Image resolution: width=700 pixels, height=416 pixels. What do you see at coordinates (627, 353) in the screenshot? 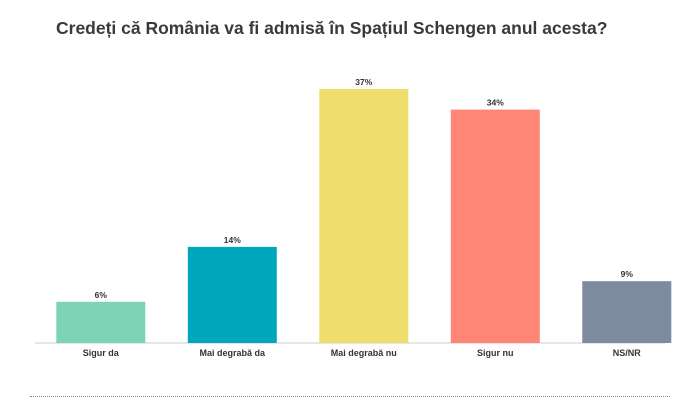
I see `category-label: NS/NR` at bounding box center [627, 353].